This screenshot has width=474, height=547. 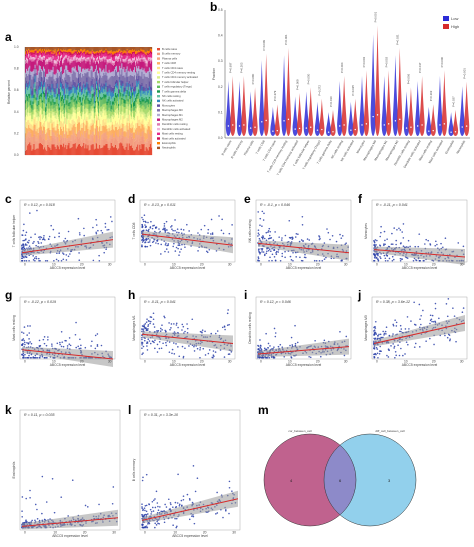 I want to click on x-axis-title: ABCC5 expression level, so click(x=188, y=268).